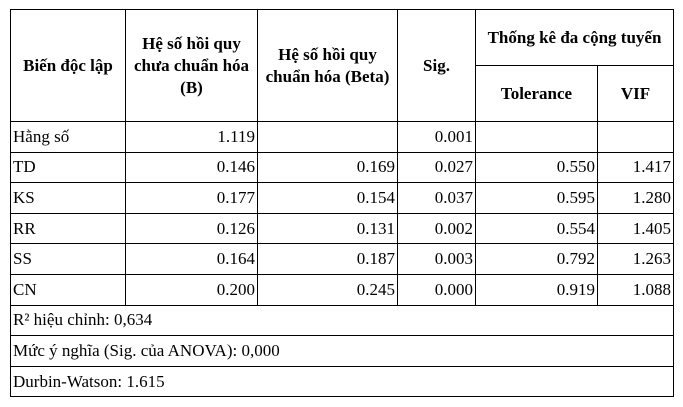  What do you see at coordinates (327, 167) in the screenshot?
I see `value-cell: 0.169` at bounding box center [327, 167].